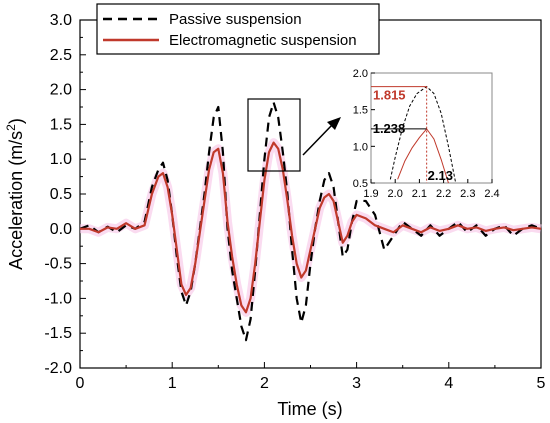 This screenshot has height=423, width=550. I want to click on inset-frame, so click(431, 128).